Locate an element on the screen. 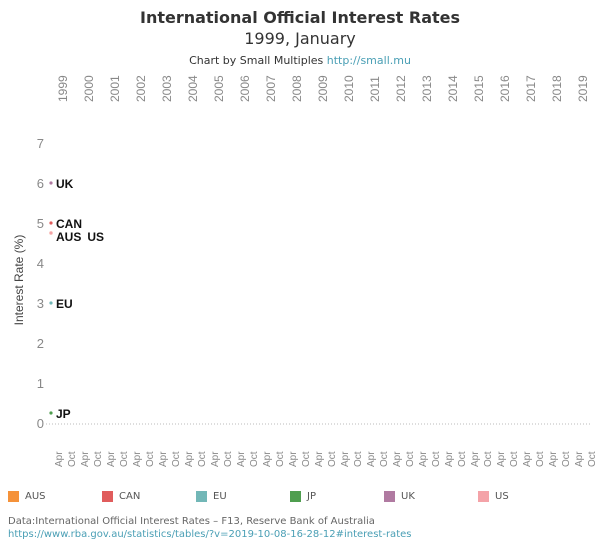 Image resolution: width=600 pixels, height=544 pixels. chart-subtitle: 1999, January is located at coordinates (300, 38).